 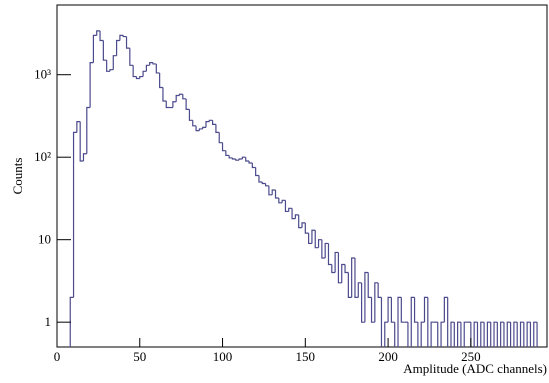 What do you see at coordinates (475, 368) in the screenshot?
I see `x-axis-title: Amplitude (ADC channels)` at bounding box center [475, 368].